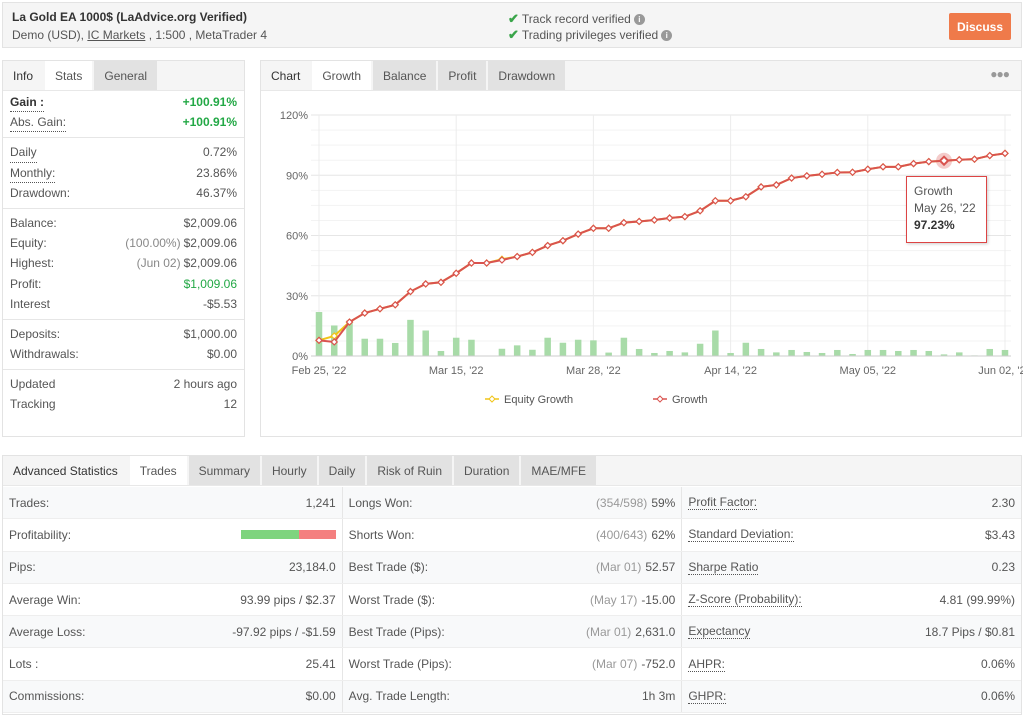 This screenshot has height=716, width=1024. What do you see at coordinates (1000, 74) in the screenshot?
I see `more-dots-icon: ●●●` at bounding box center [1000, 74].